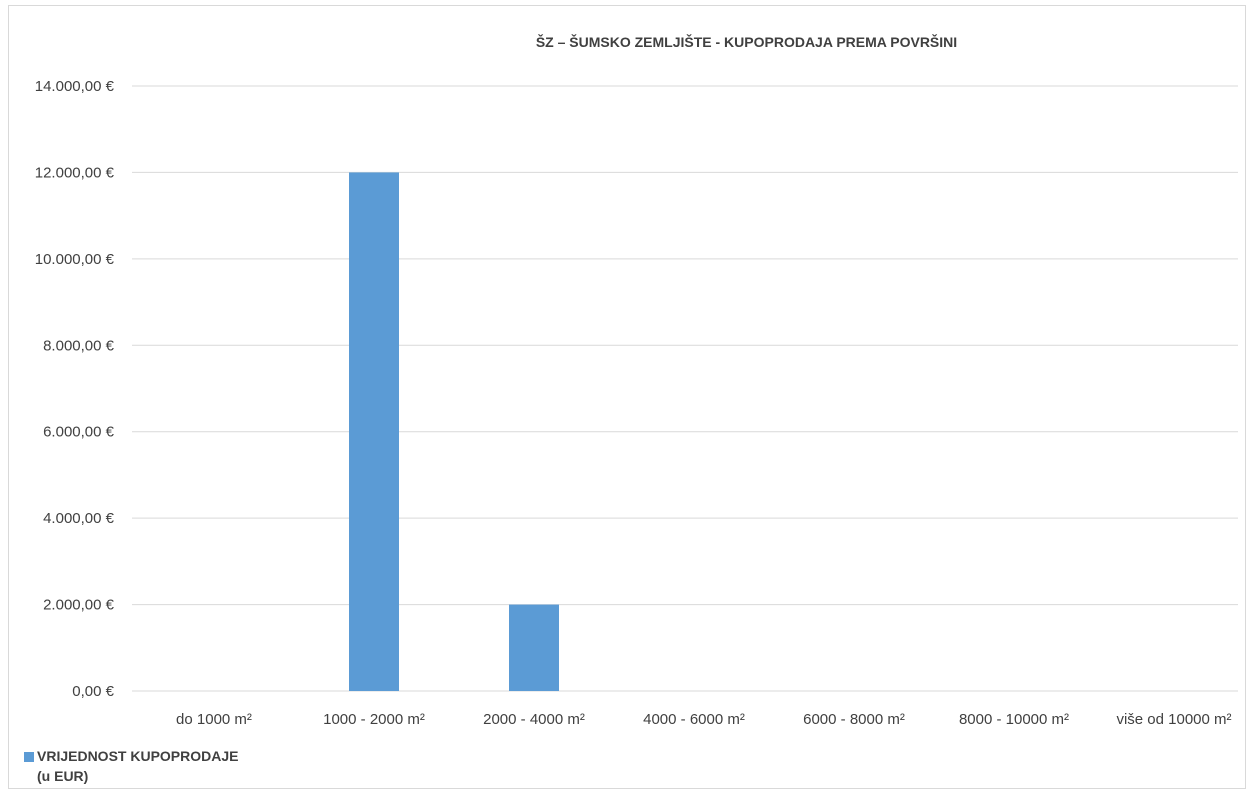 Image resolution: width=1253 pixels, height=792 pixels. What do you see at coordinates (534, 719) in the screenshot?
I see `x-tick-label: 2000 - 4000 m²` at bounding box center [534, 719].